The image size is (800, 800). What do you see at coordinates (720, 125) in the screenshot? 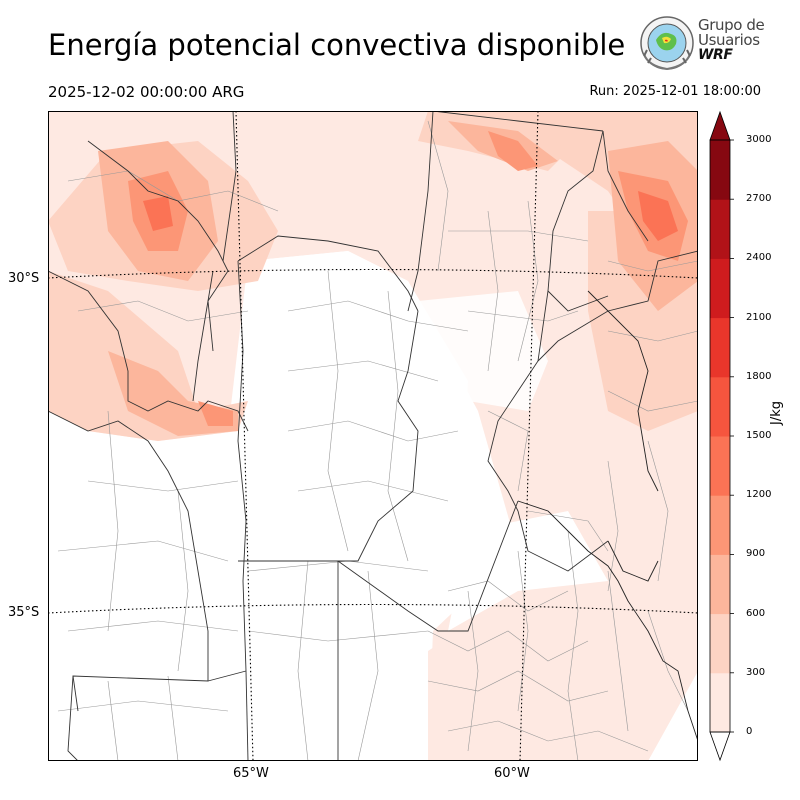
I see `colorbar-extend-max` at bounding box center [720, 125].